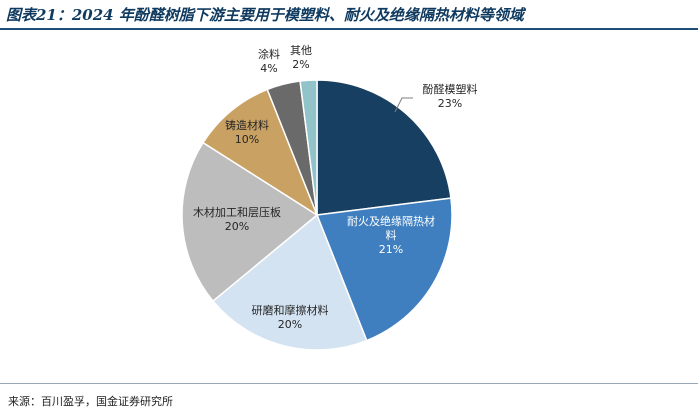 This screenshot has width=698, height=415. Describe the element at coordinates (450, 103) in the screenshot. I see `slice-value-label: 23%` at that location.